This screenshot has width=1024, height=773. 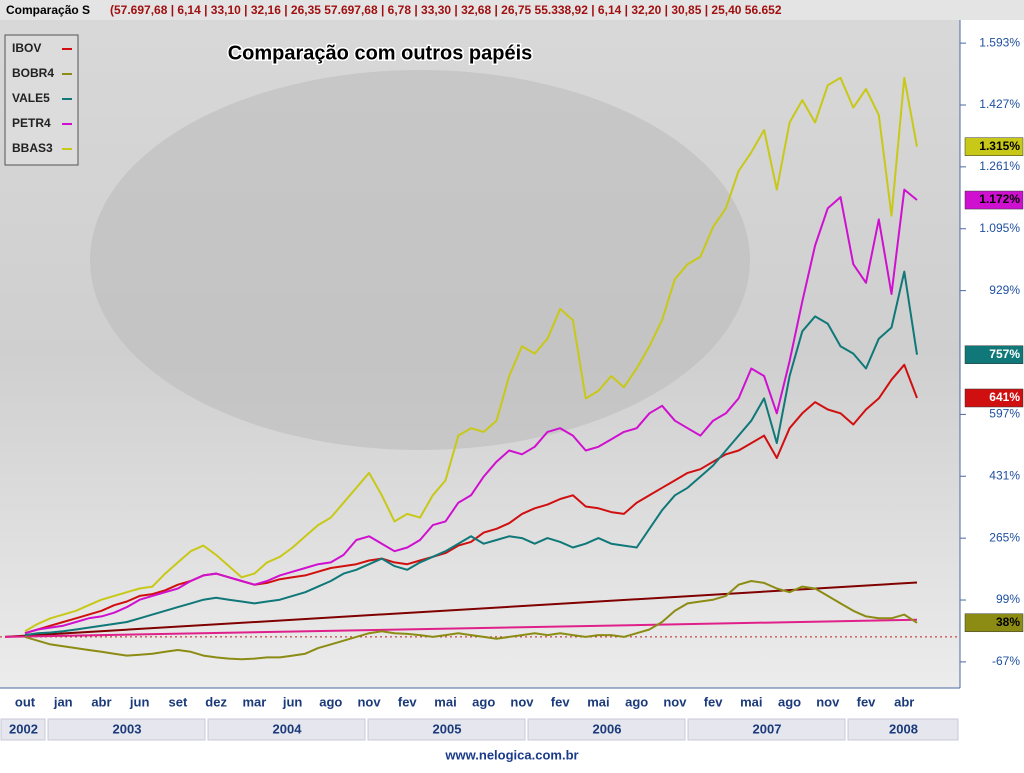 I want to click on year-label: 2008, so click(x=903, y=728).